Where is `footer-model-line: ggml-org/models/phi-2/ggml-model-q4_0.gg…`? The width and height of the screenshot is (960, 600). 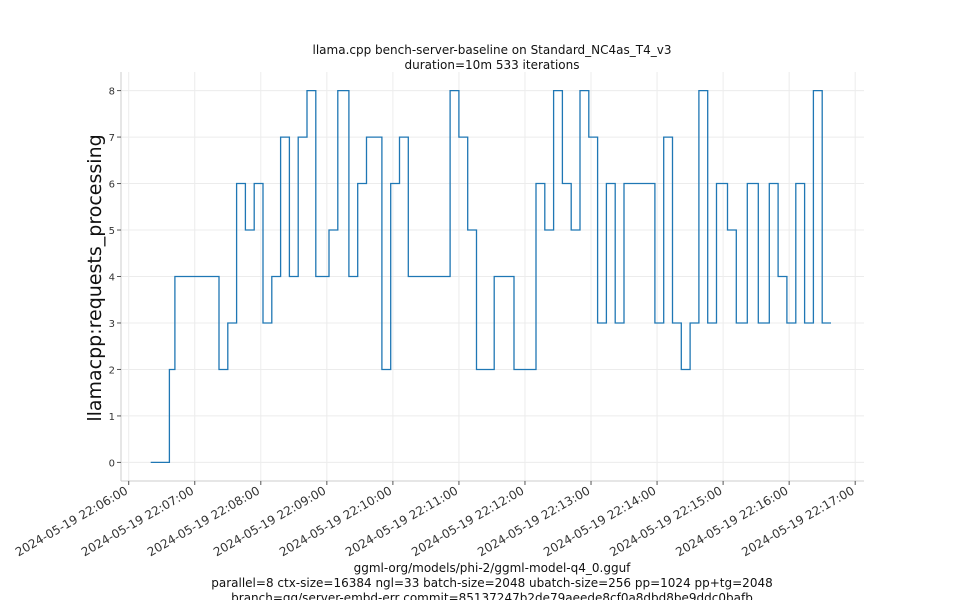
footer-model-line: ggml-org/models/phi-2/ggml-model-q4_0.gg… is located at coordinates (493, 568).